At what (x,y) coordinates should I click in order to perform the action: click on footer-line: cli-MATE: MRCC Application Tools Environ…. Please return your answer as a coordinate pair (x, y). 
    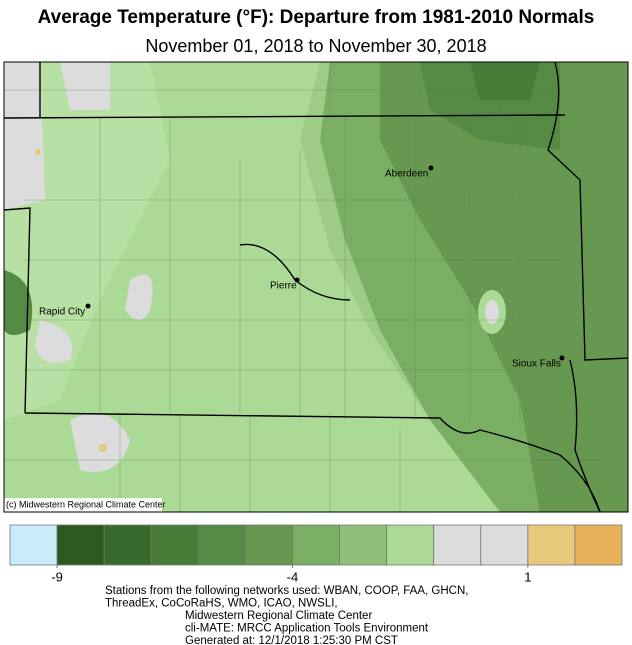
    Looking at the image, I should click on (307, 629).